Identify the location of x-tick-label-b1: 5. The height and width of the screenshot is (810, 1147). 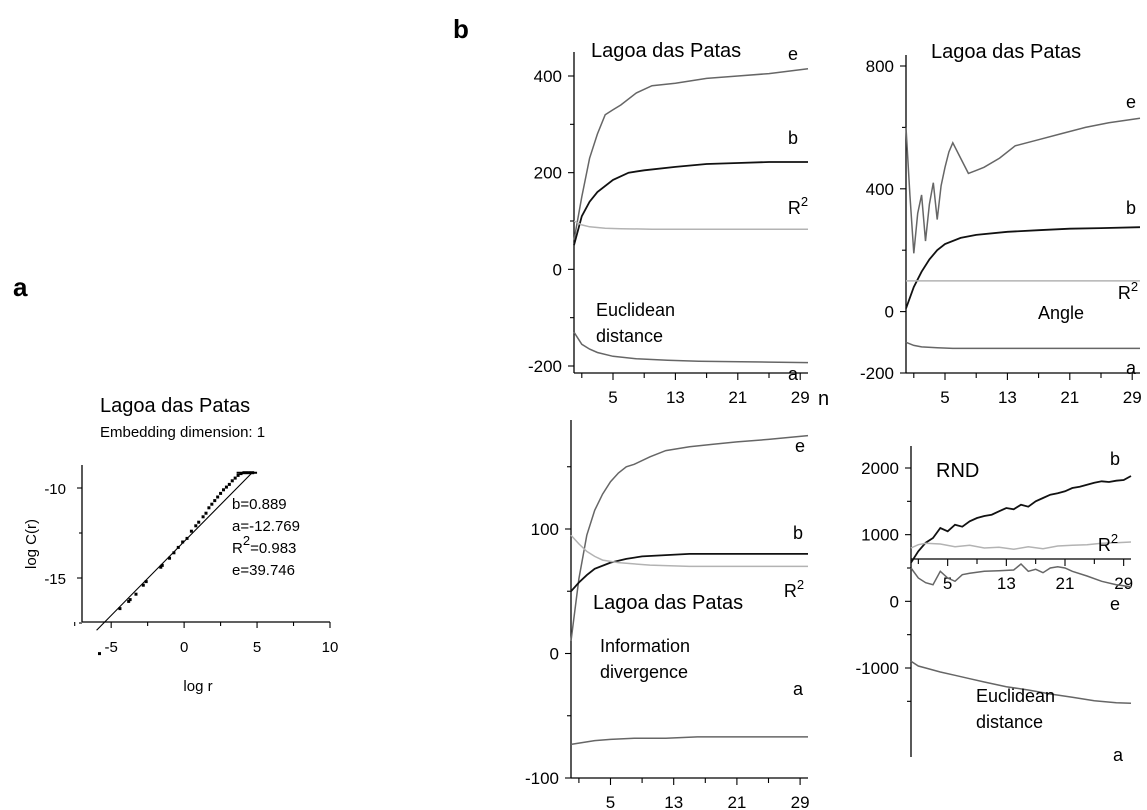
(612, 397).